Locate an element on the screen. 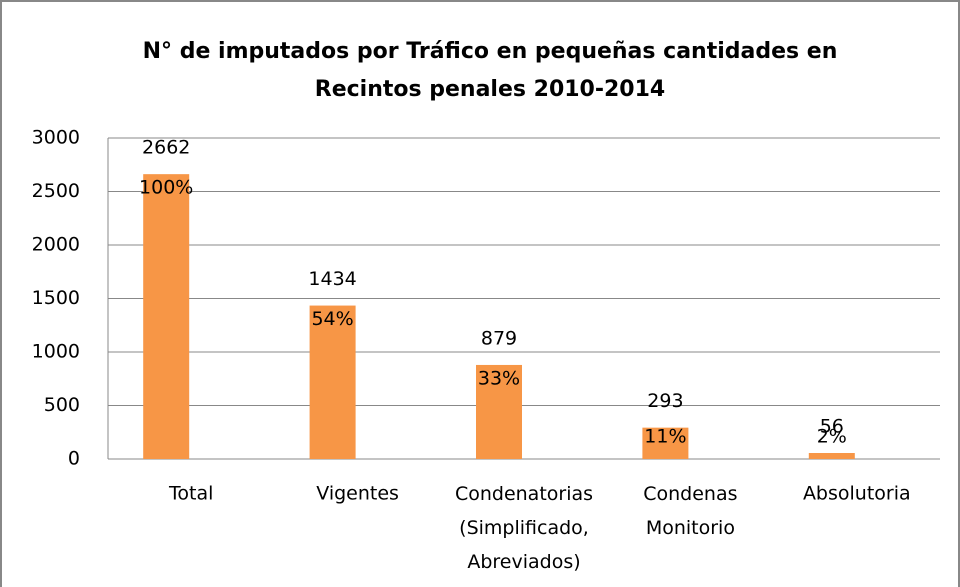 This screenshot has height=587, width=960. data-label: 1434 is located at coordinates (332, 279).